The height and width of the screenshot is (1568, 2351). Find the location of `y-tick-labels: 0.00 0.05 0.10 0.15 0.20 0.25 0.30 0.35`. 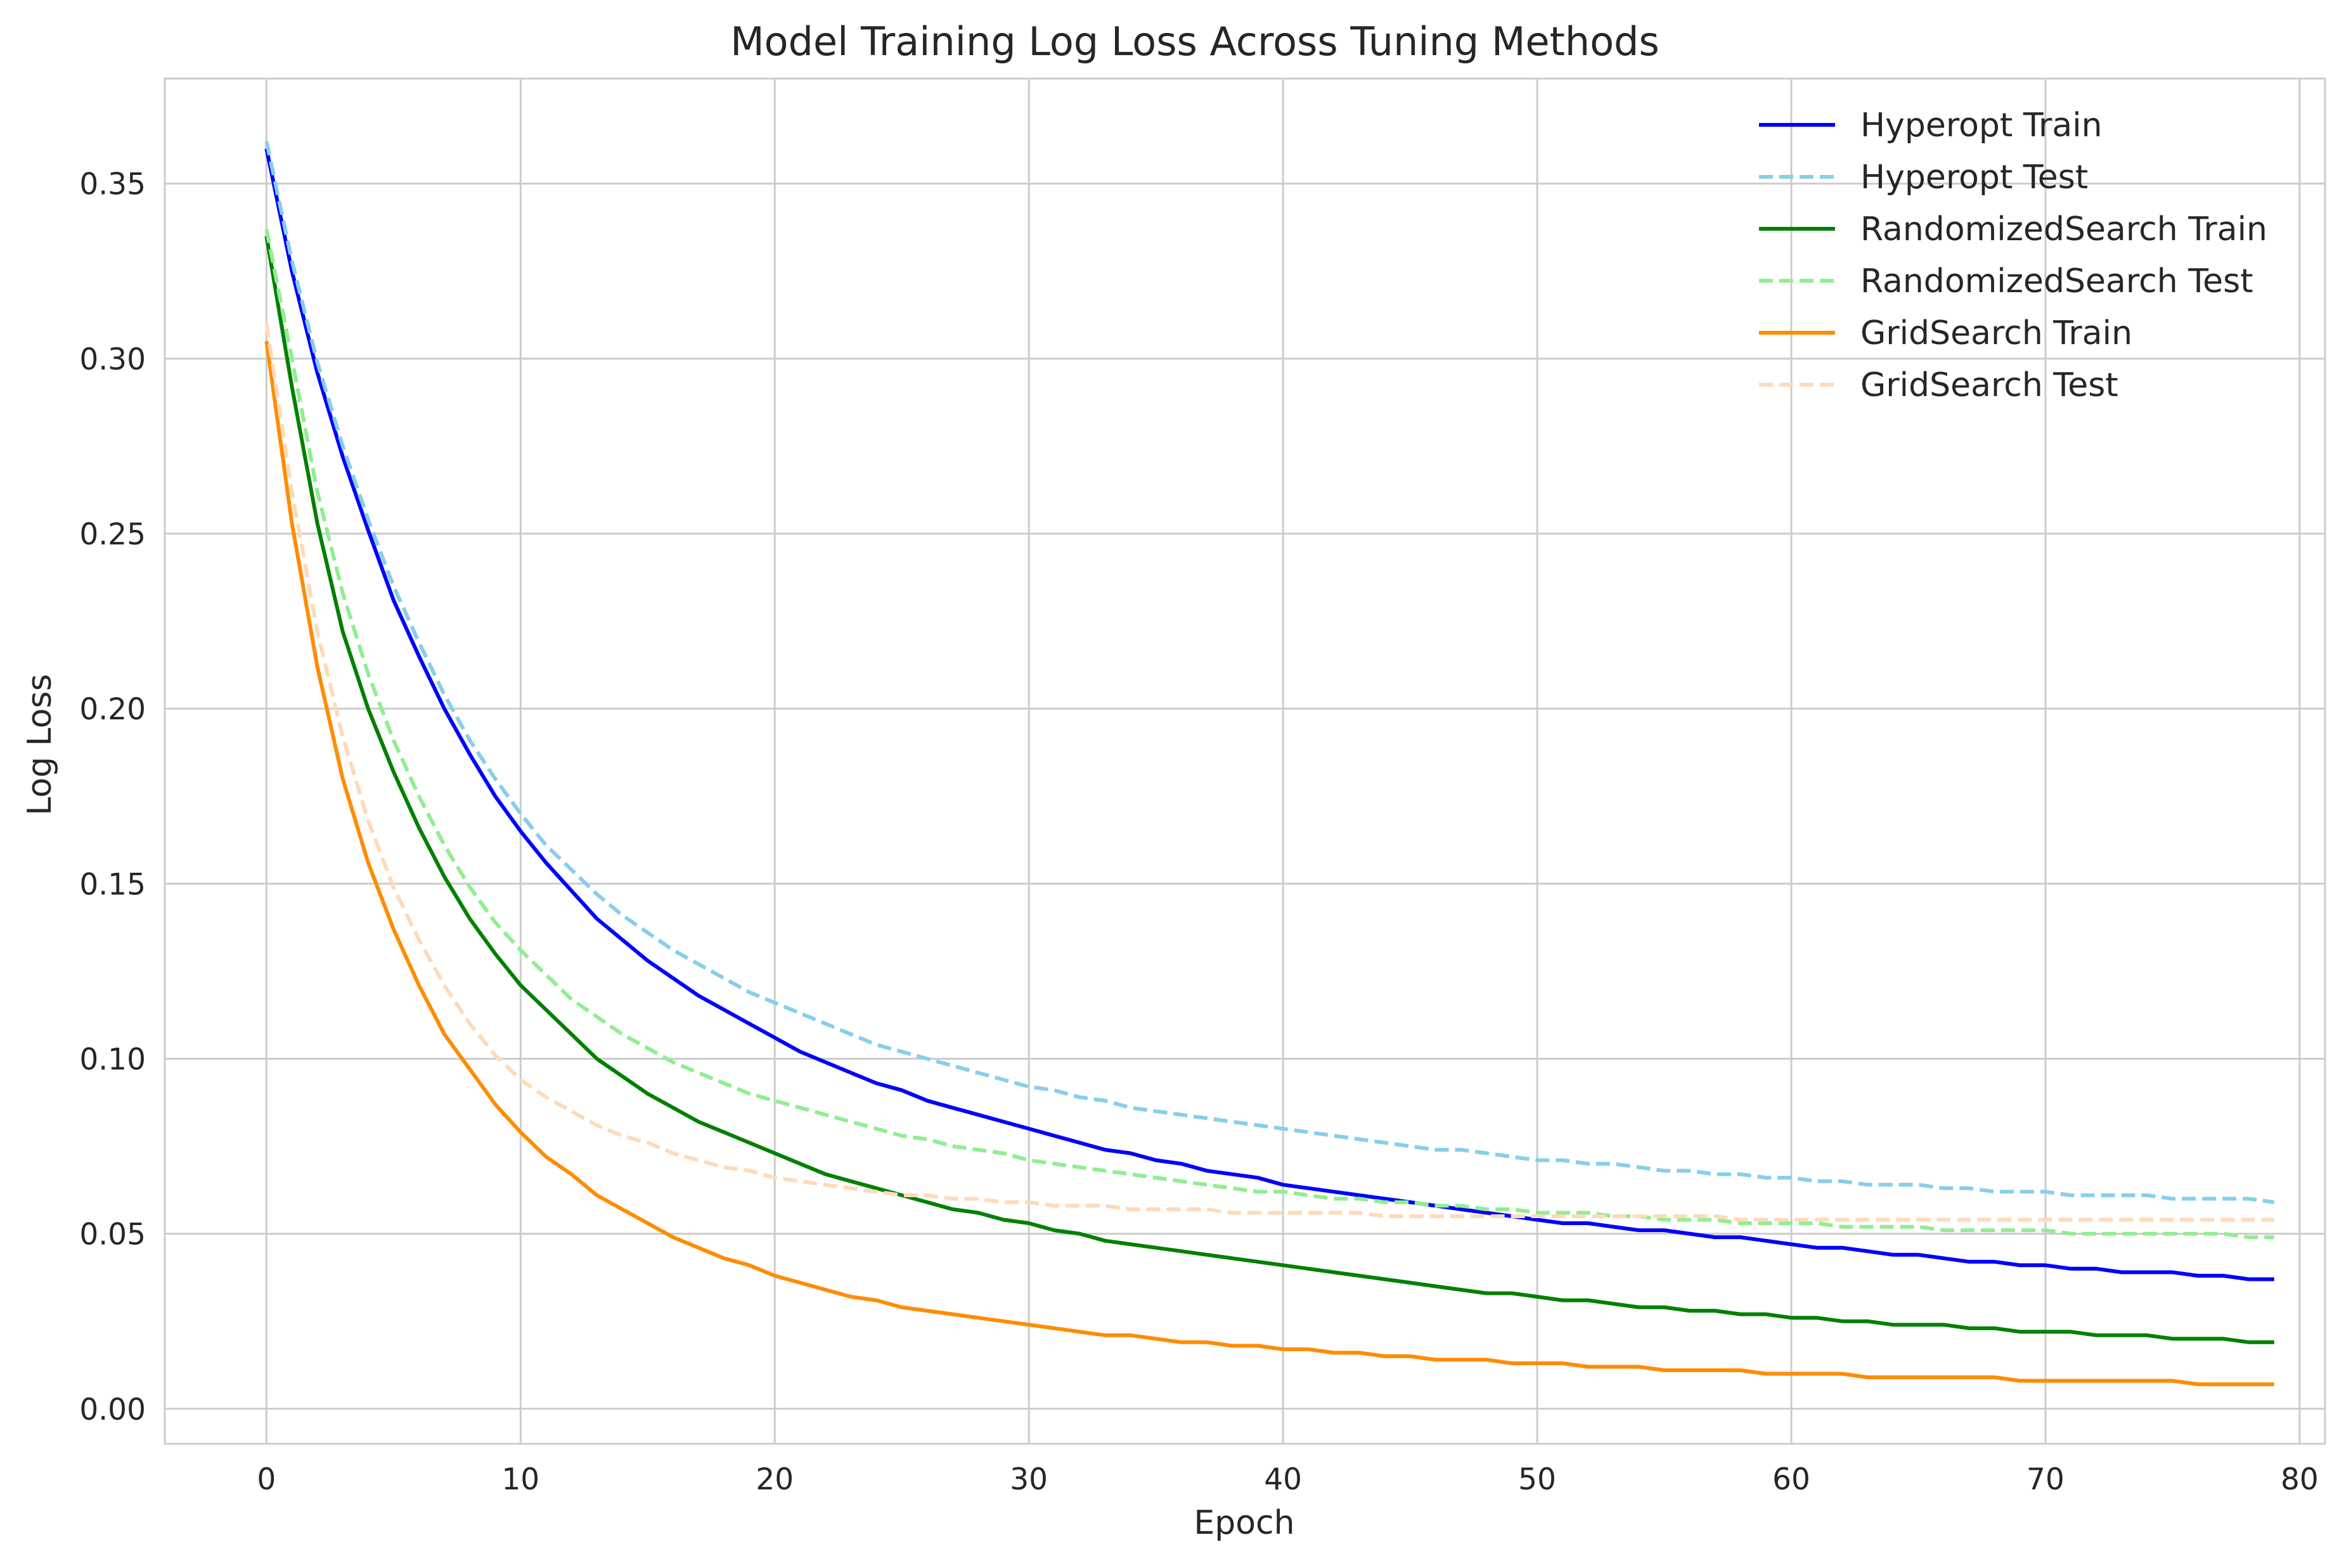

y-tick-labels: 0.00 0.05 0.10 0.15 0.20 0.25 0.30 0.35 is located at coordinates (112, 797).